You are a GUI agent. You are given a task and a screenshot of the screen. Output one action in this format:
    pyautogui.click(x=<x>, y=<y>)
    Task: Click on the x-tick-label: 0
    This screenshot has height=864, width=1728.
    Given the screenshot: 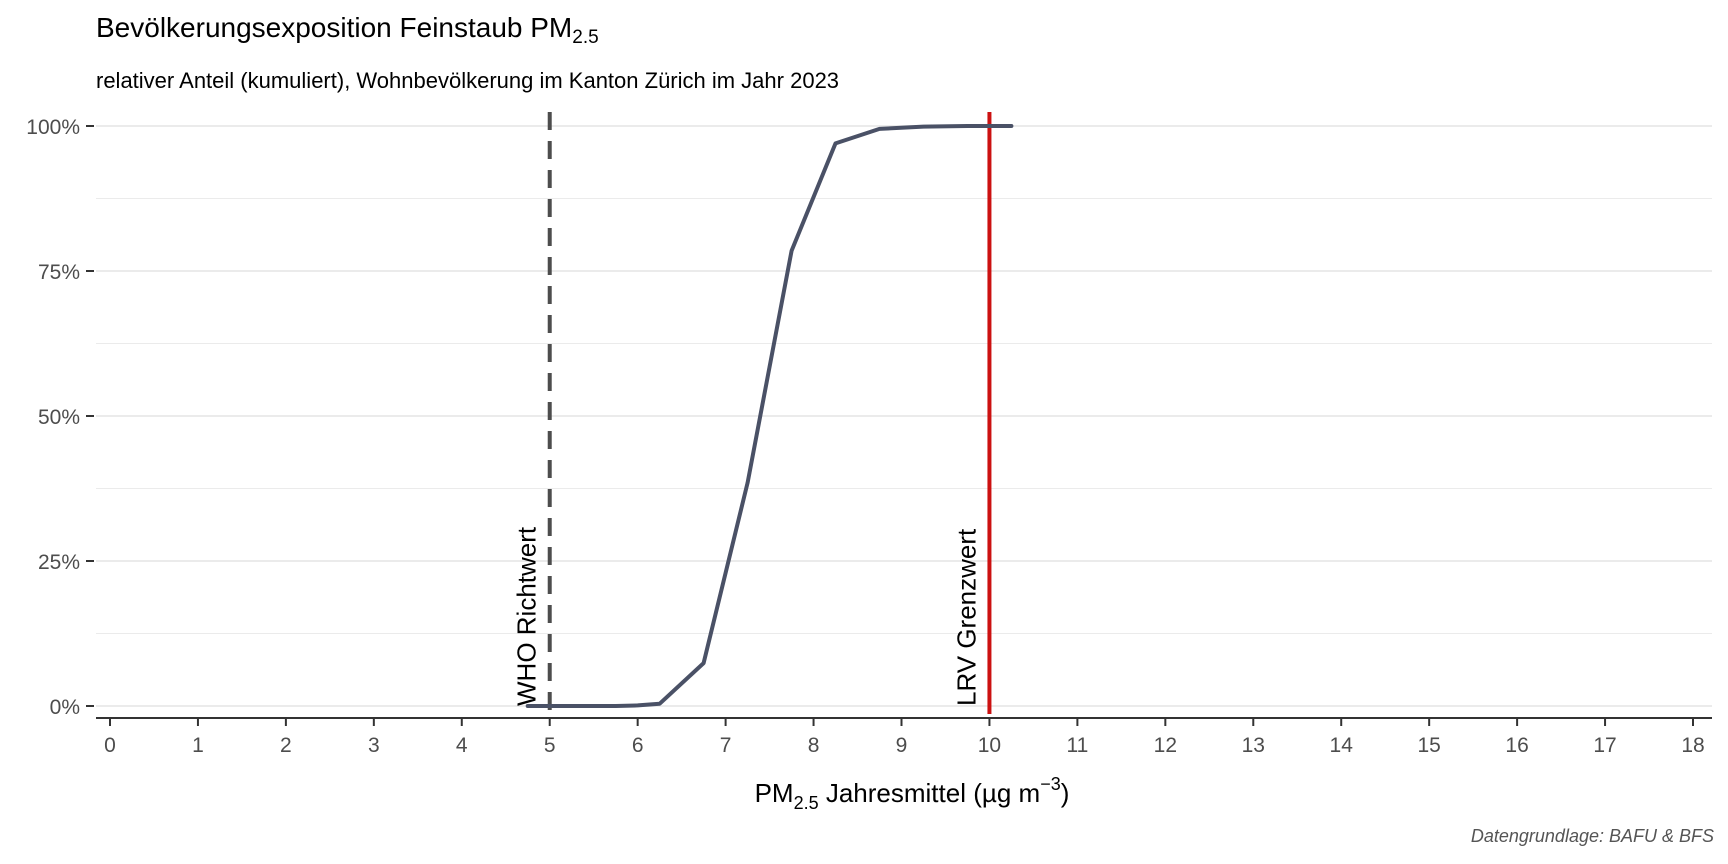 What is the action you would take?
    pyautogui.click(x=110, y=745)
    